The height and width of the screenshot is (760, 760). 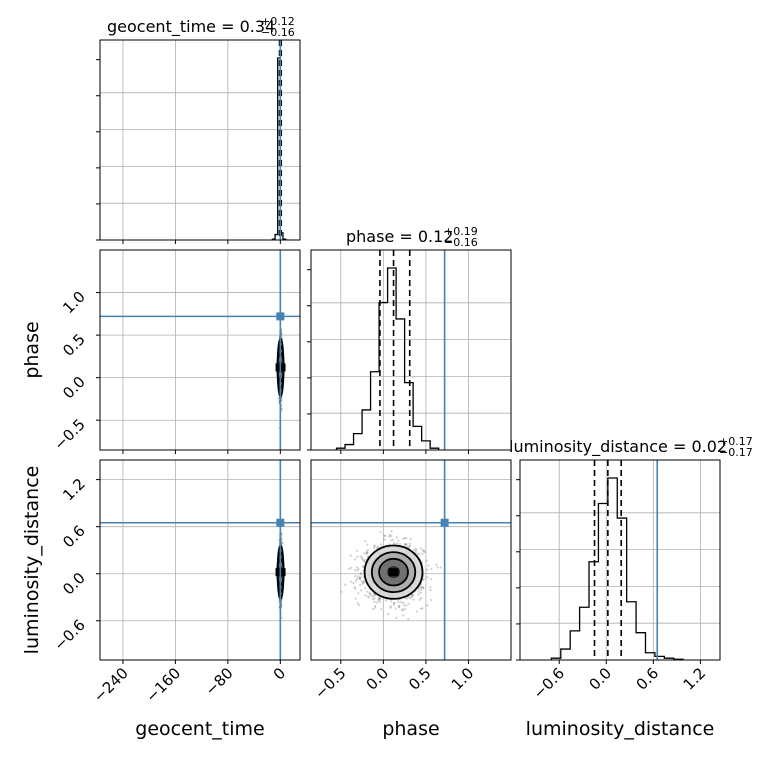 What do you see at coordinates (199, 729) in the screenshot?
I see `x-axis-label-geocent_time: geocent_time` at bounding box center [199, 729].